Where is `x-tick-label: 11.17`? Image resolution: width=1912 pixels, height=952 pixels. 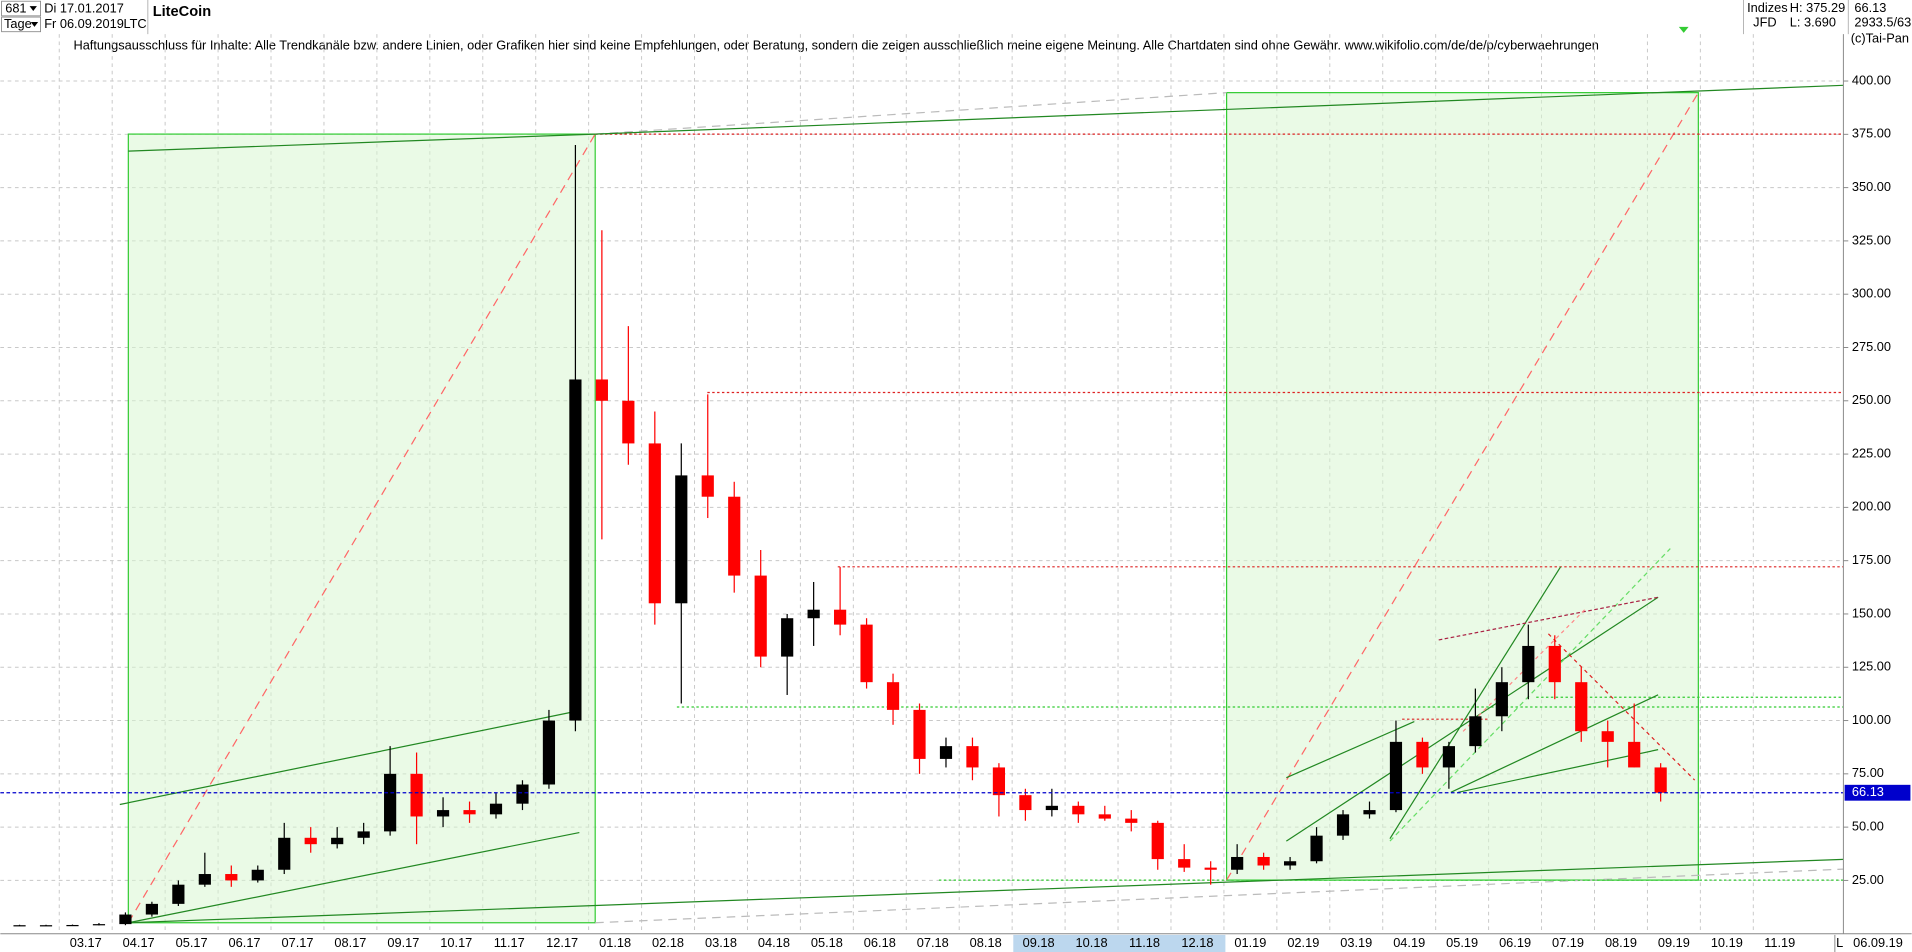 x-tick-label: 11.17 is located at coordinates (509, 942).